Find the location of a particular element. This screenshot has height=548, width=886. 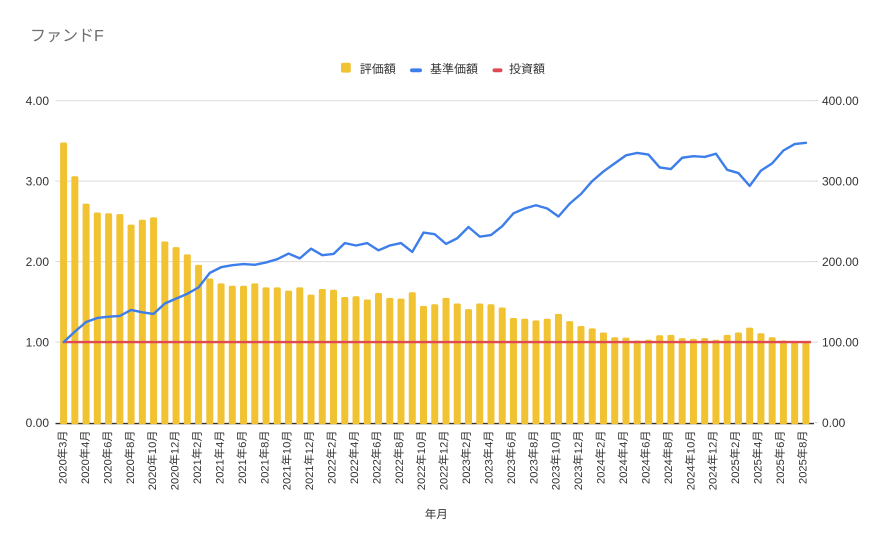

svg-text: 2.00 is located at coordinates (38, 262).